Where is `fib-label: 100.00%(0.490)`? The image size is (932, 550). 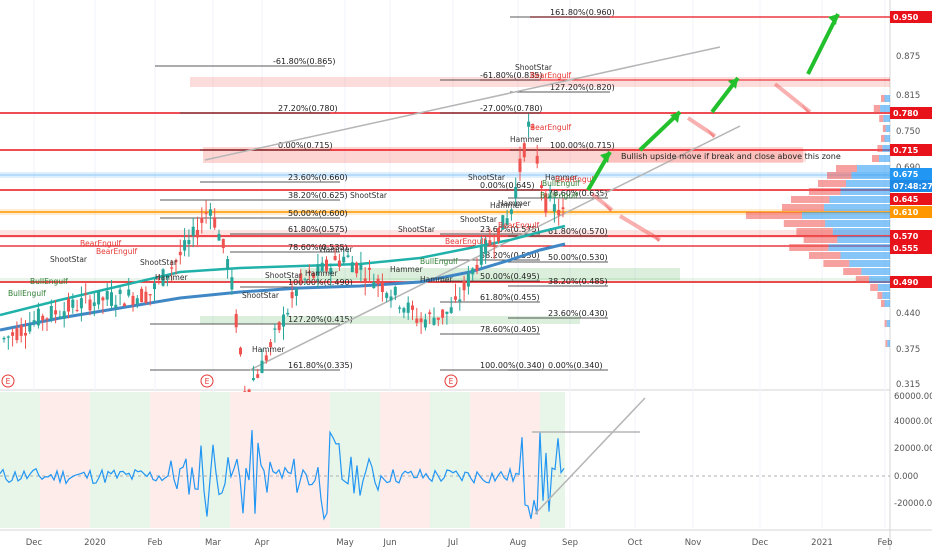 fib-label: 100.00%(0.490) is located at coordinates (320, 282).